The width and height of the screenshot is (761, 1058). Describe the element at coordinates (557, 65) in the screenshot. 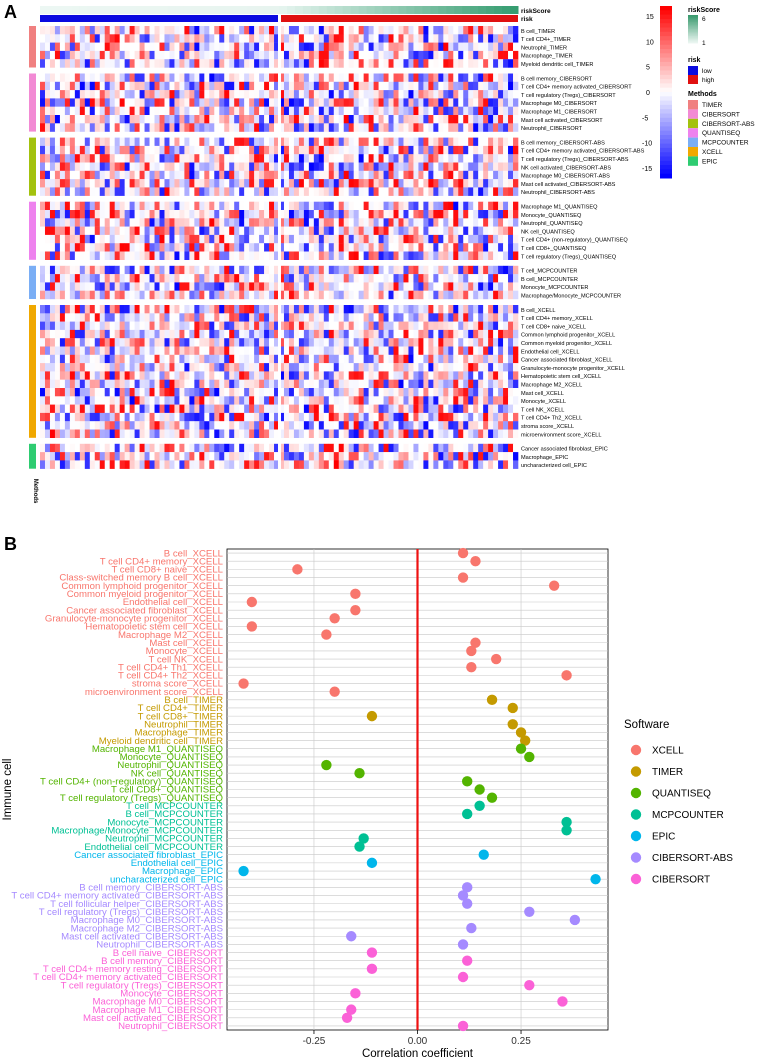

I see `heatmap-row-label: Myeloid dendritic cell_TIMER` at that location.